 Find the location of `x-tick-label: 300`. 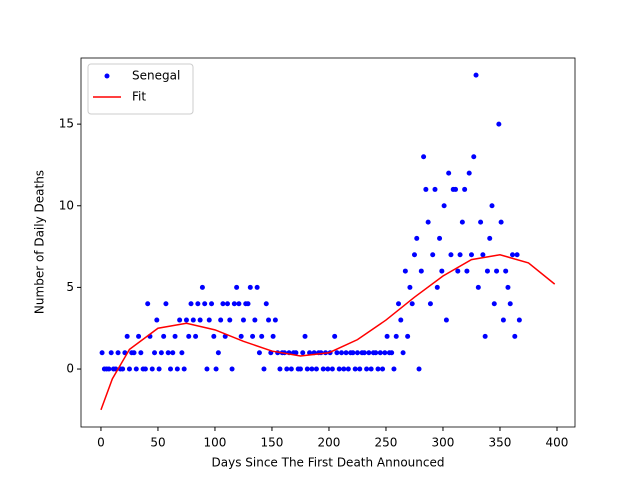

x-tick-label: 300 is located at coordinates (443, 443).